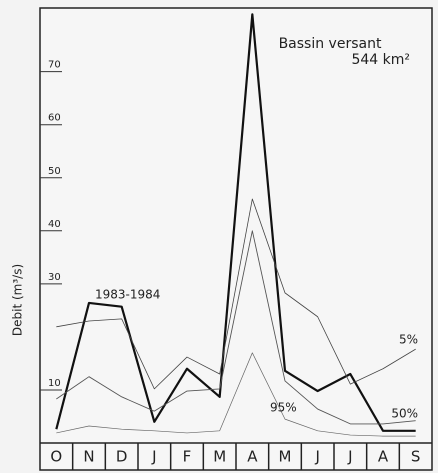  I want to click on x-tick-label: S, so click(416, 457).